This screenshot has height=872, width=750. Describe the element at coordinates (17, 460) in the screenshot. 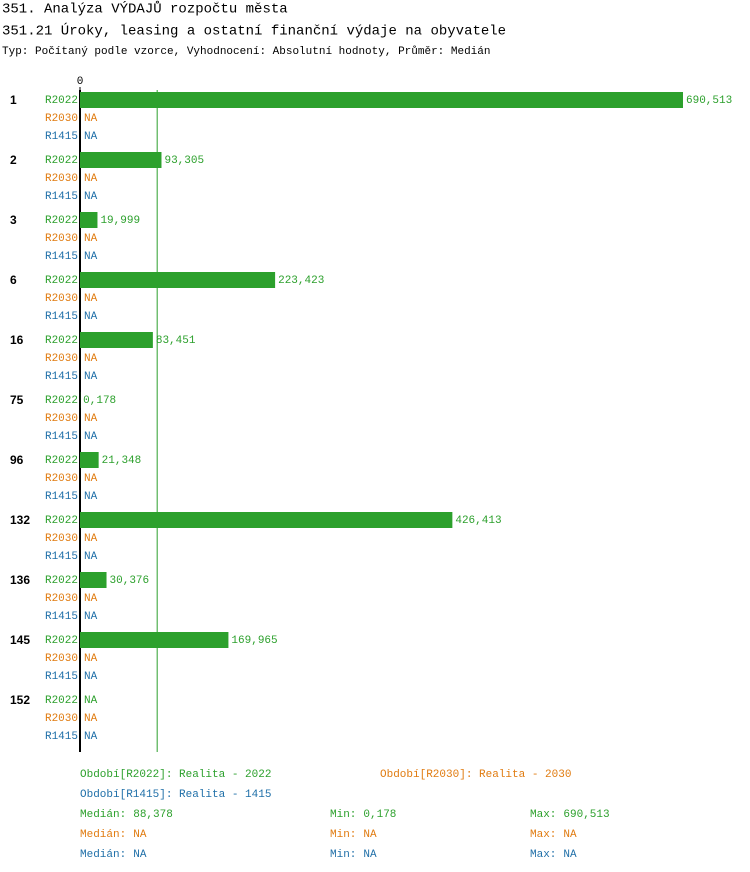

I see `category-label: 96` at that location.